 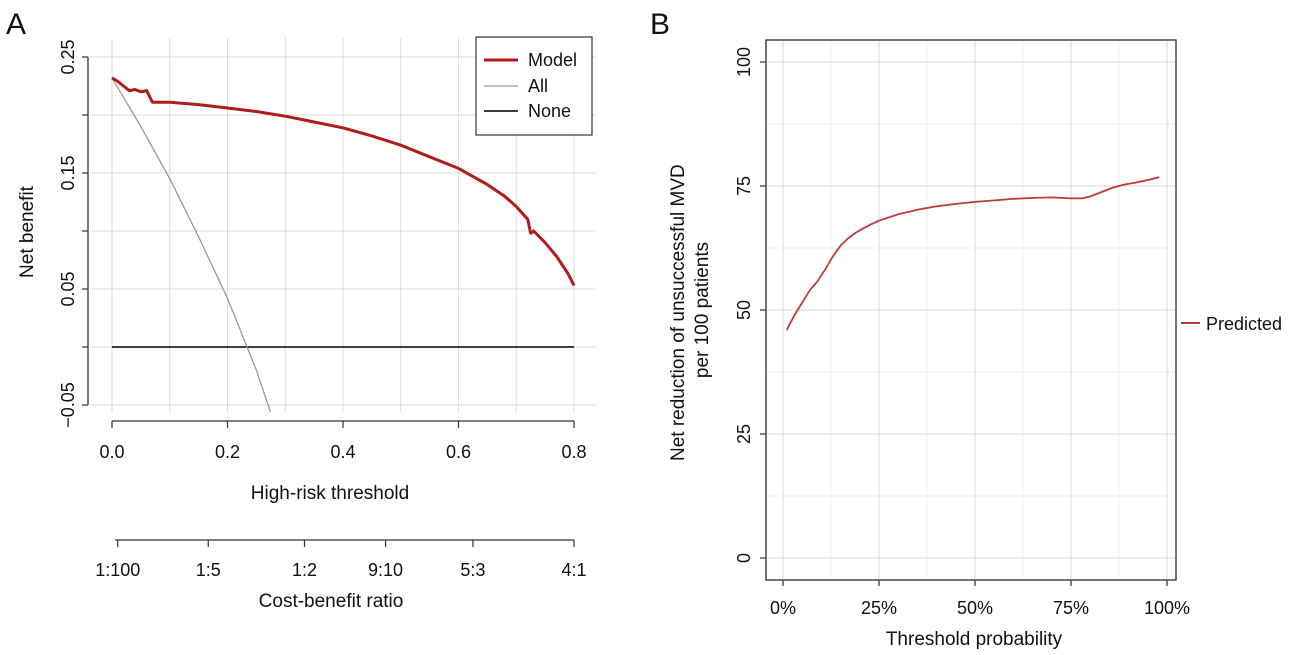 I want to click on legend-label-none: None, so click(x=549, y=111).